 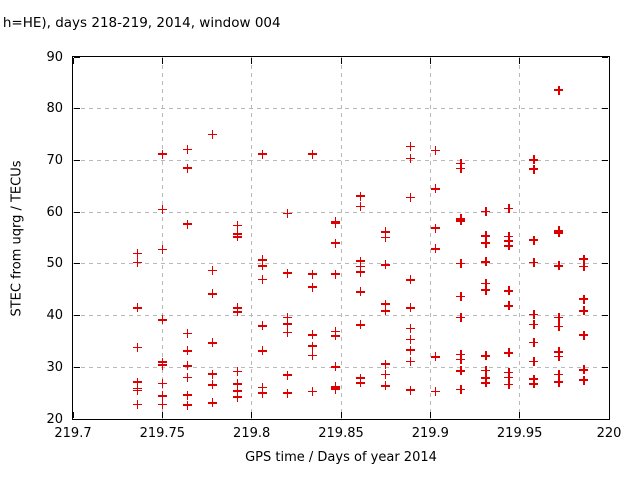 What do you see at coordinates (252, 433) in the screenshot?
I see `x-tick-label: 219.8` at bounding box center [252, 433].